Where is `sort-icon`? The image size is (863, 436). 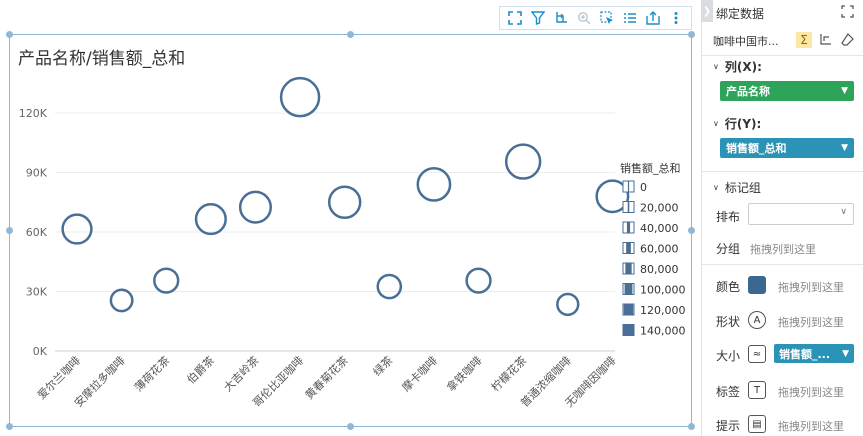
sort-icon is located at coordinates (825, 41).